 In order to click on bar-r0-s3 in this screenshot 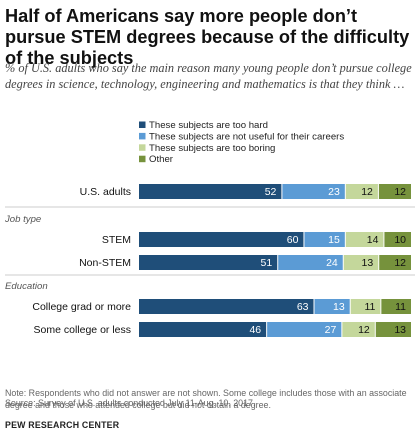, I will do `click(394, 191)`.